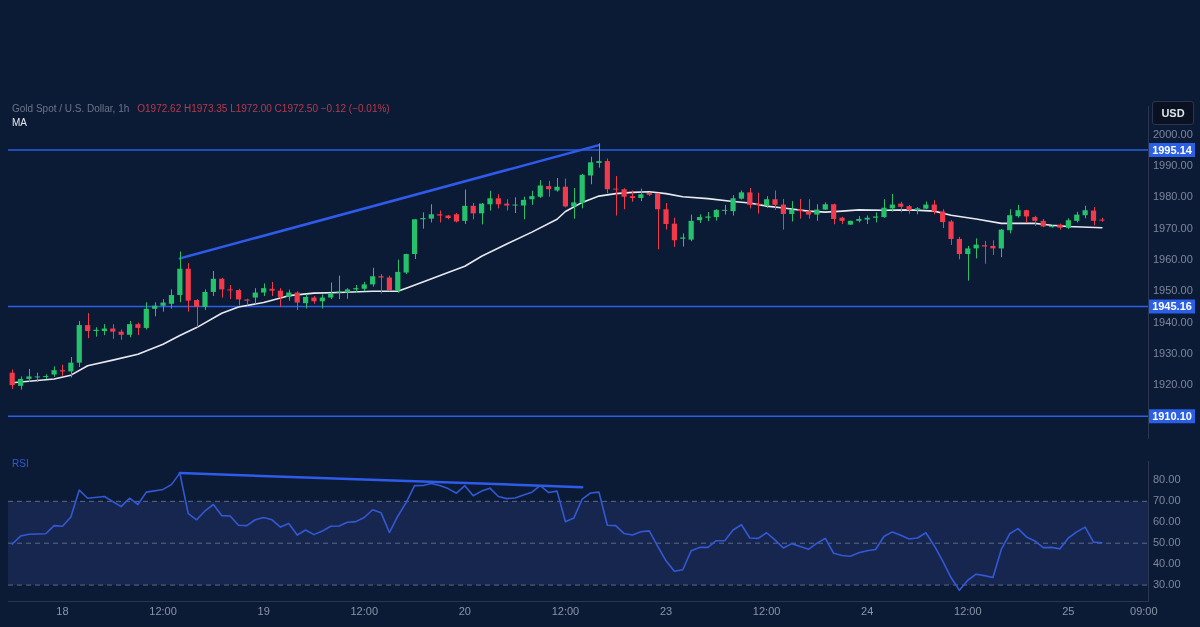  What do you see at coordinates (666, 611) in the screenshot?
I see `x-tick-label: 23` at bounding box center [666, 611].